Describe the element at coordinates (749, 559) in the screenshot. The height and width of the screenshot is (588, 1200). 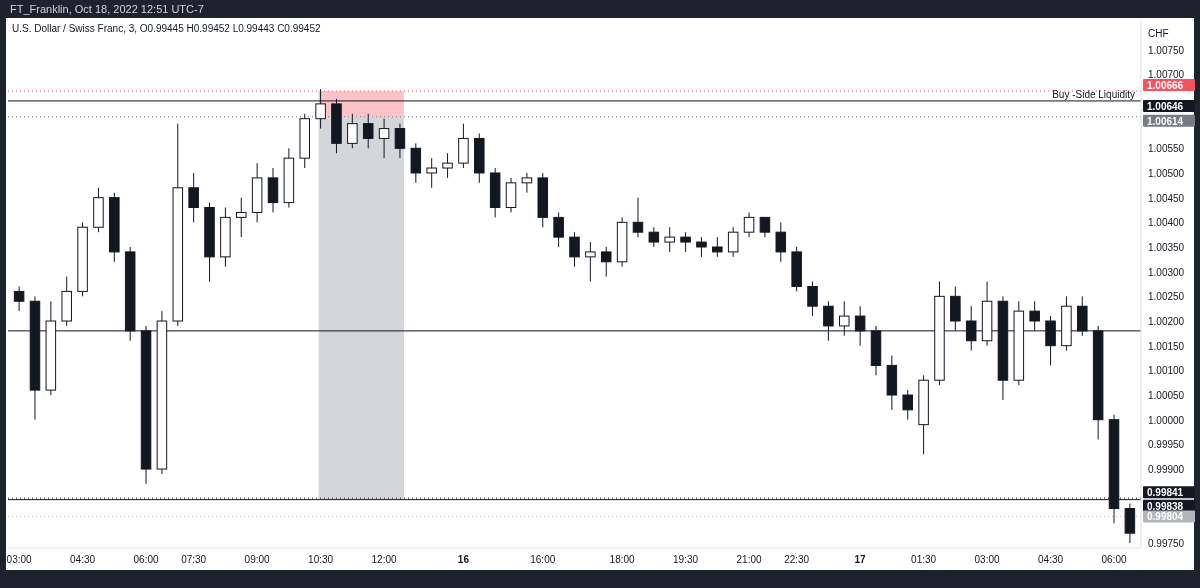
I see `x-tick-label: 21:00` at that location.